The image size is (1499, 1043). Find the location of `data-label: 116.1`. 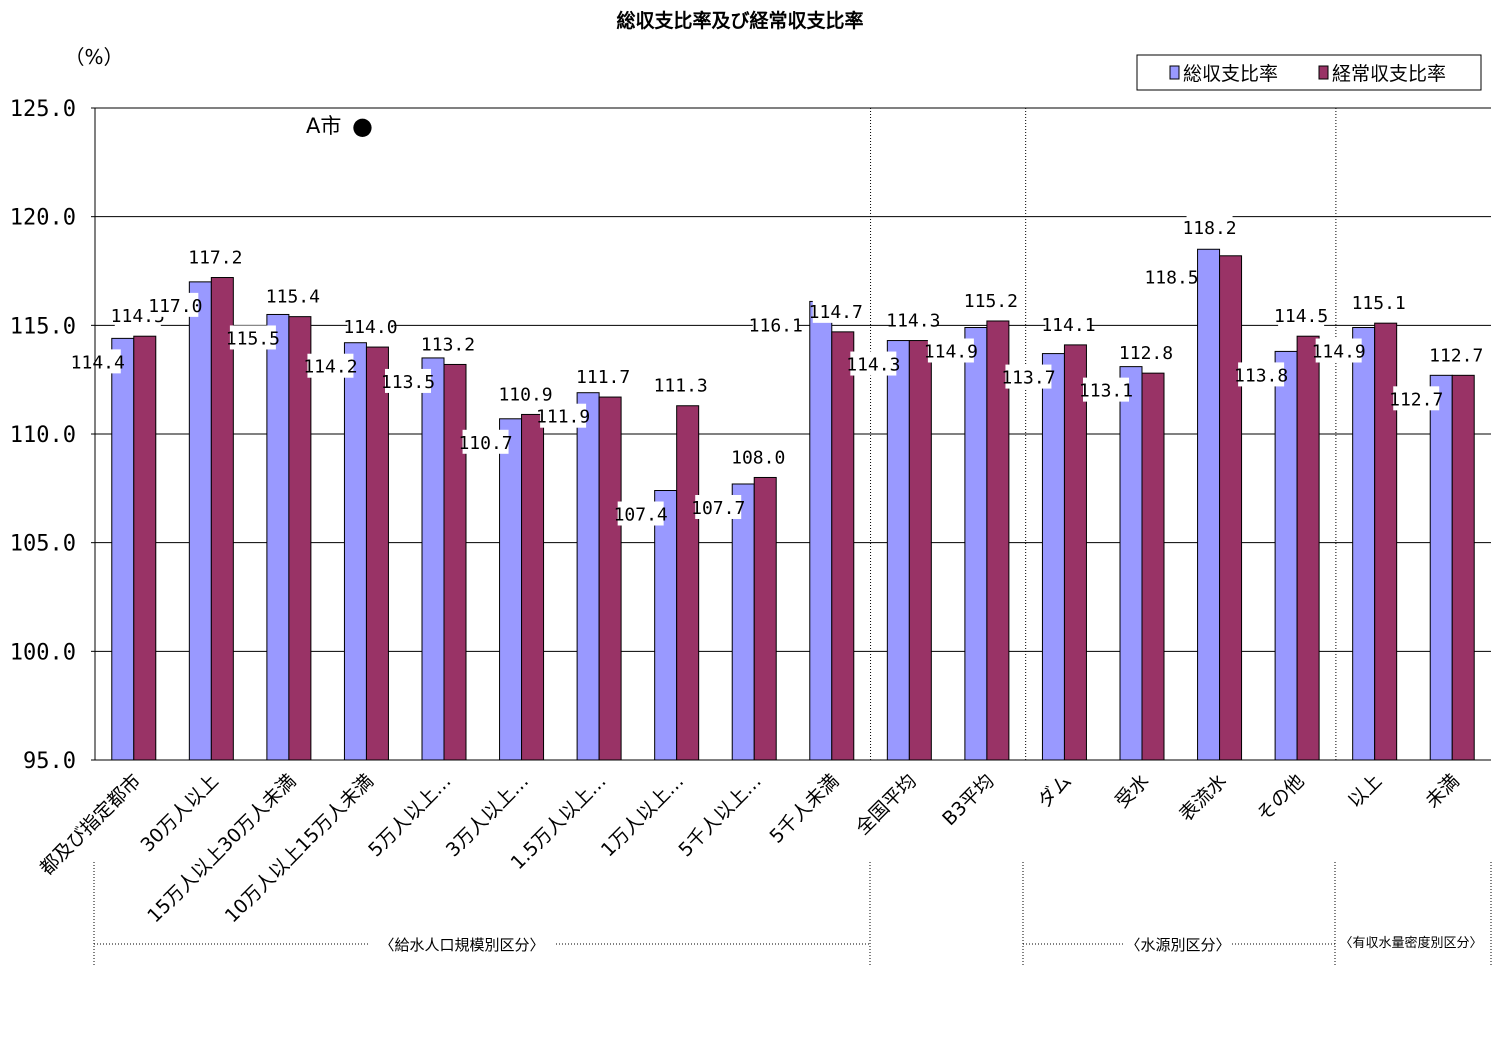

data-label: 116.1 is located at coordinates (776, 325).